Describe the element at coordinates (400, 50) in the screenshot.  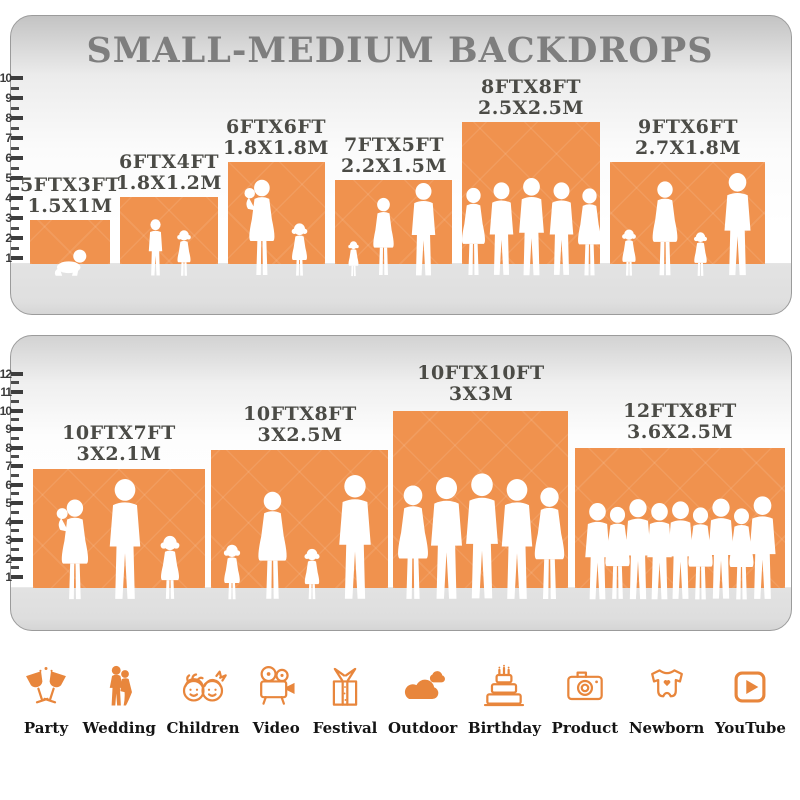
I see `page-title: SMALL-MEDIUM BACKDROPS` at that location.